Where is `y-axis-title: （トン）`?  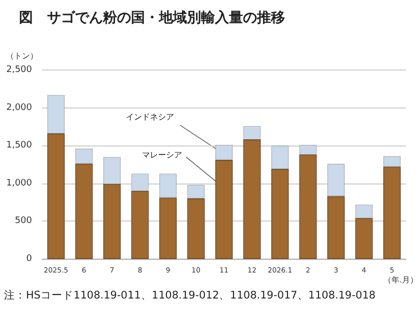
y-axis-title: （トン） is located at coordinates (22, 56).